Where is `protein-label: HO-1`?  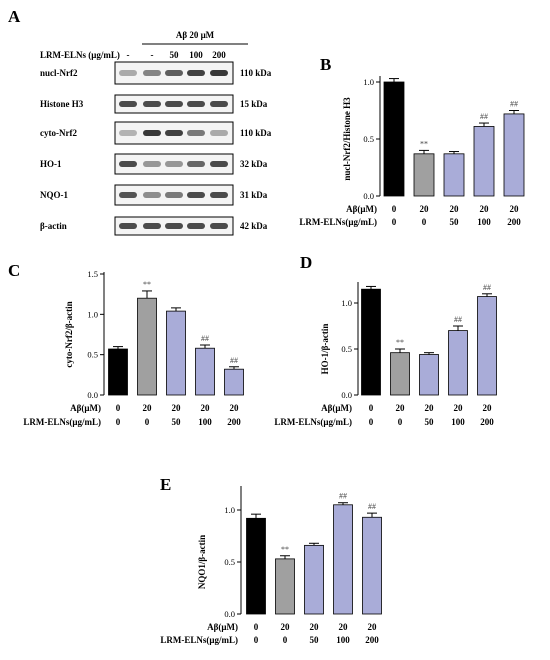 protein-label: HO-1 is located at coordinates (51, 164).